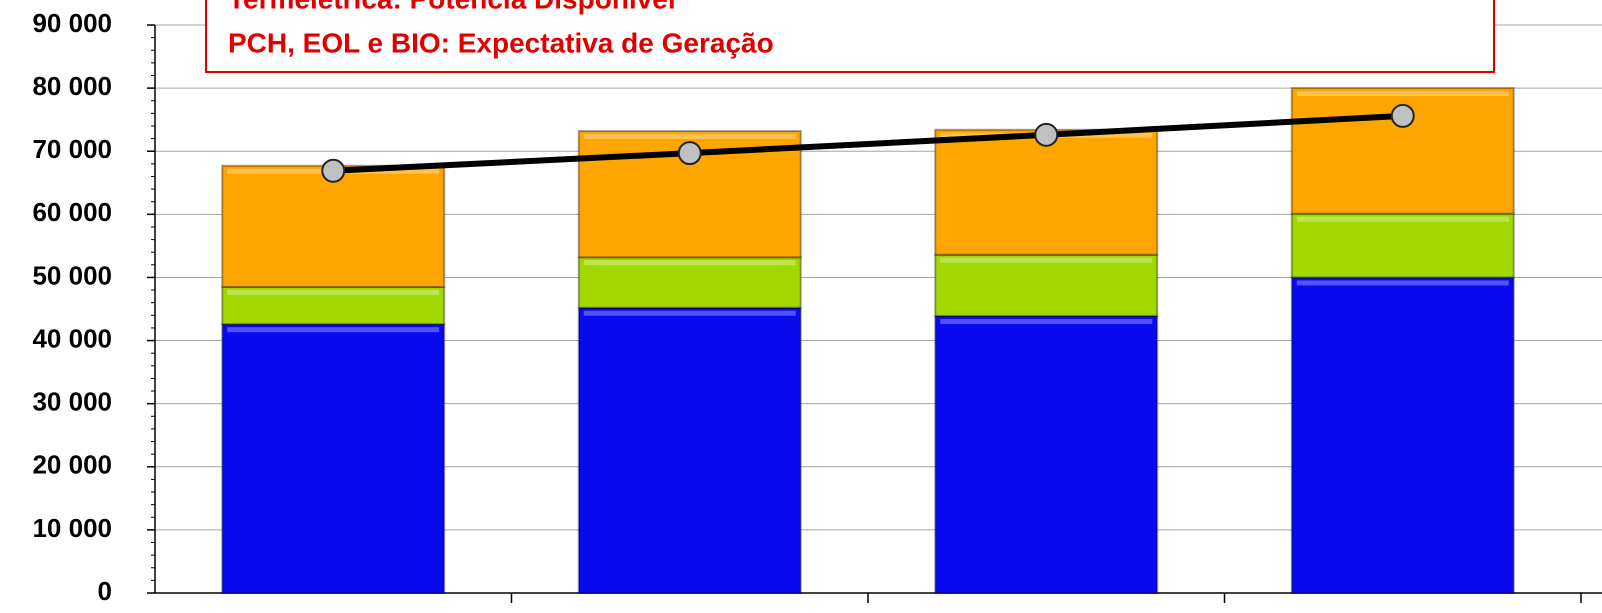  What do you see at coordinates (105, 591) in the screenshot?
I see `y-tick-label: 0` at bounding box center [105, 591].